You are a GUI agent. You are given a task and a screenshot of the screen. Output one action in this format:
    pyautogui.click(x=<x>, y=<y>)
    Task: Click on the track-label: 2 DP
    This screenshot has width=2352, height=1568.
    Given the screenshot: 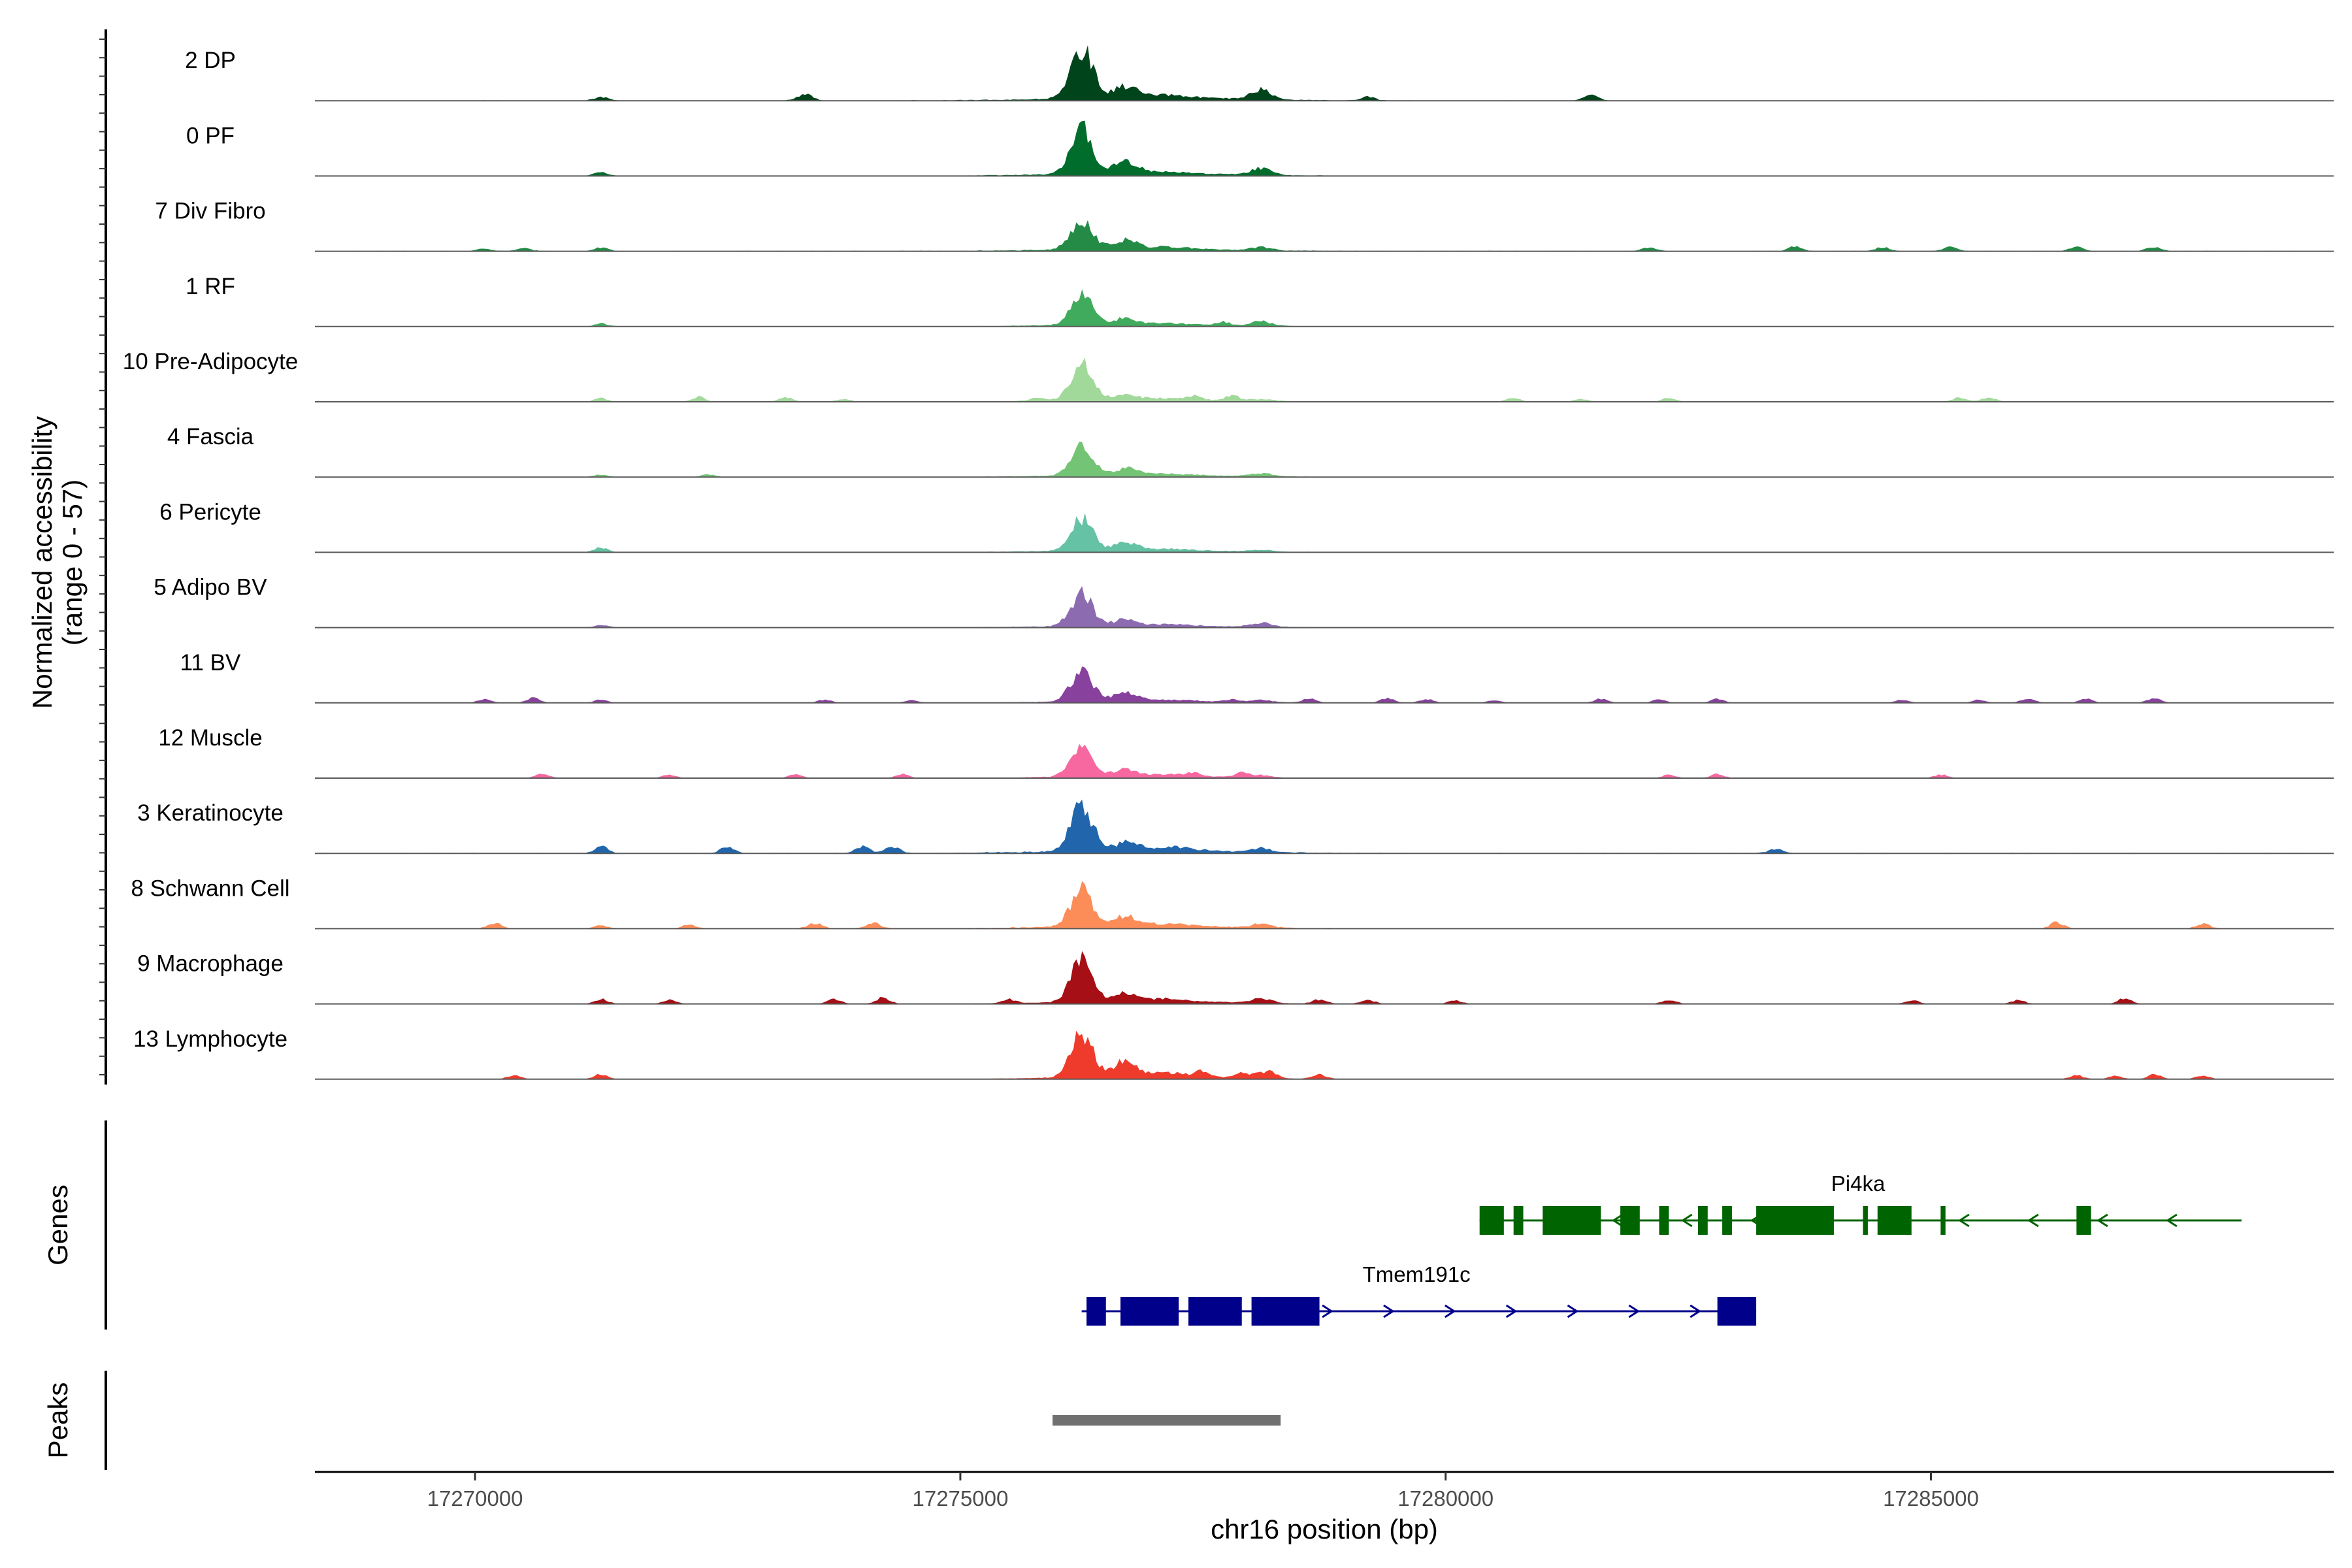 What is the action you would take?
    pyautogui.click(x=210, y=60)
    